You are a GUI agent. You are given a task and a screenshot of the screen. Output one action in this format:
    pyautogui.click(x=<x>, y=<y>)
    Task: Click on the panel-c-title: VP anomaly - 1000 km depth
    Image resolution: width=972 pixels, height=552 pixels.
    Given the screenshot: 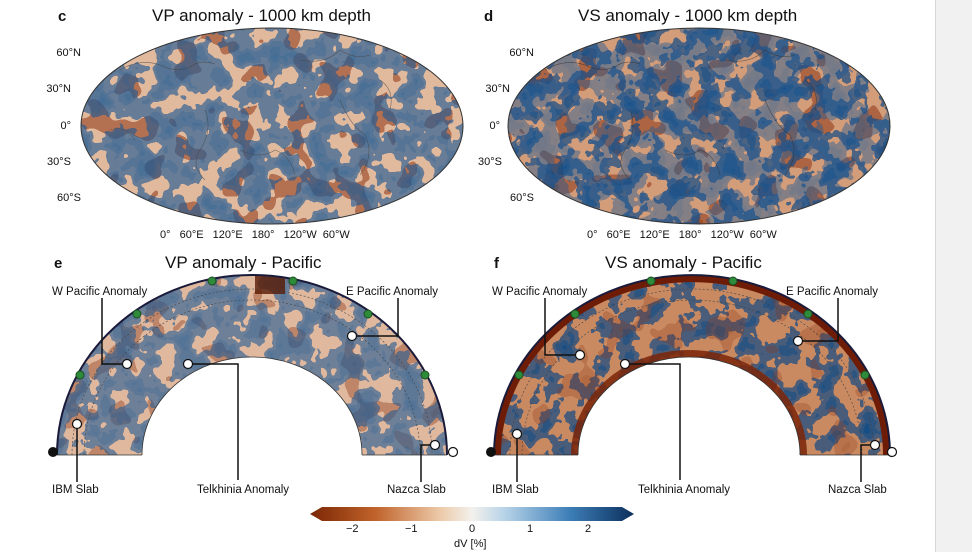 What is the action you would take?
    pyautogui.click(x=261, y=15)
    